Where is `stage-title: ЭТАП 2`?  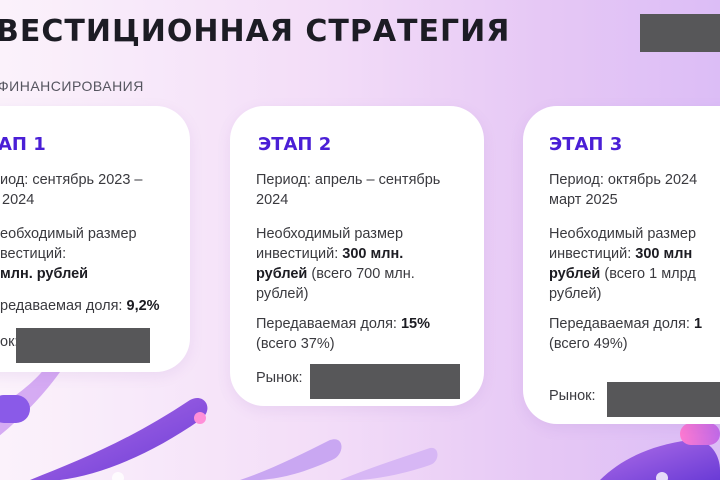 stage-title: ЭТАП 2 is located at coordinates (295, 144).